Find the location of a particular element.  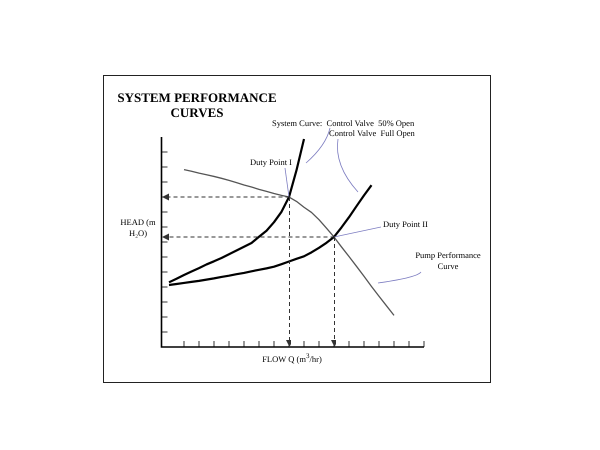

text: System Curve: Control Valve 50% Open is located at coordinates (343, 123).